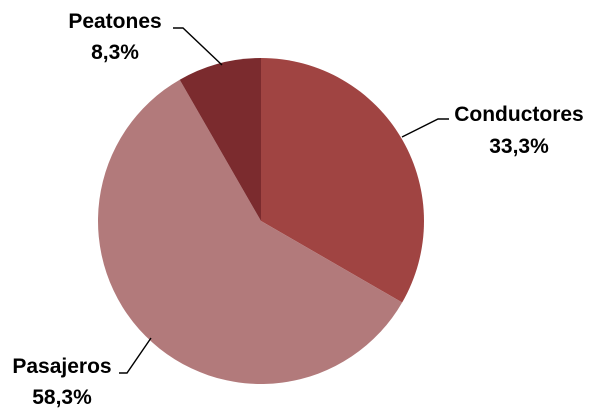 The width and height of the screenshot is (592, 408). What do you see at coordinates (114, 21) in the screenshot?
I see `label-peatones-name: Peatones` at bounding box center [114, 21].